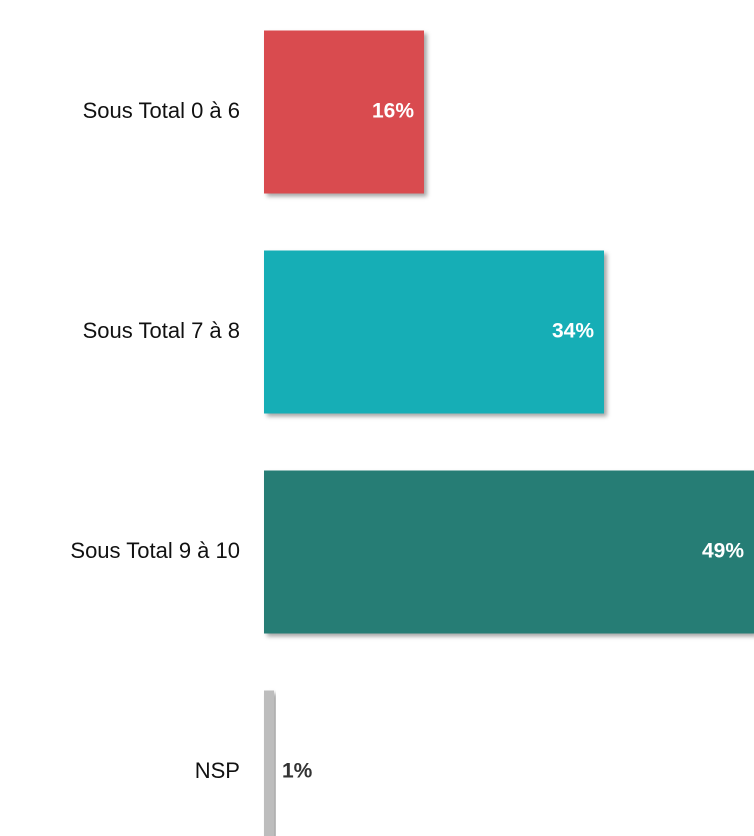 The height and width of the screenshot is (836, 754). I want to click on category-label: Sous Total 9 à 10, so click(155, 550).